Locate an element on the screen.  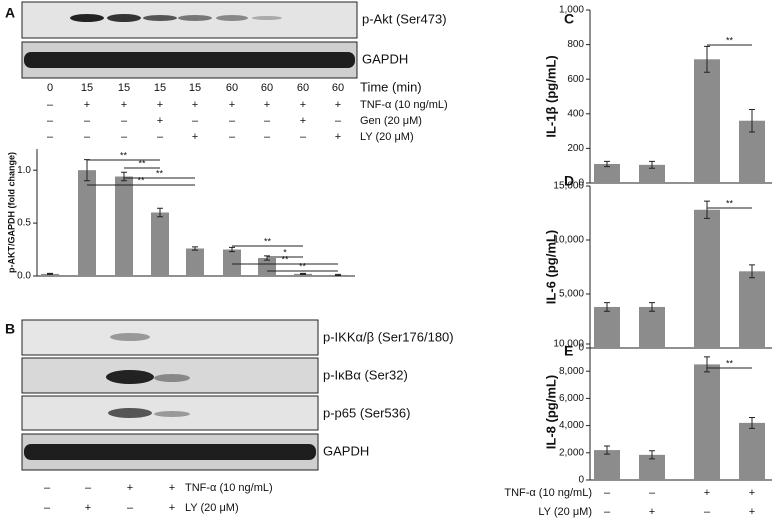
blot-label: p-IKKα/β (Ser176/180) is located at coordinates (388, 336).